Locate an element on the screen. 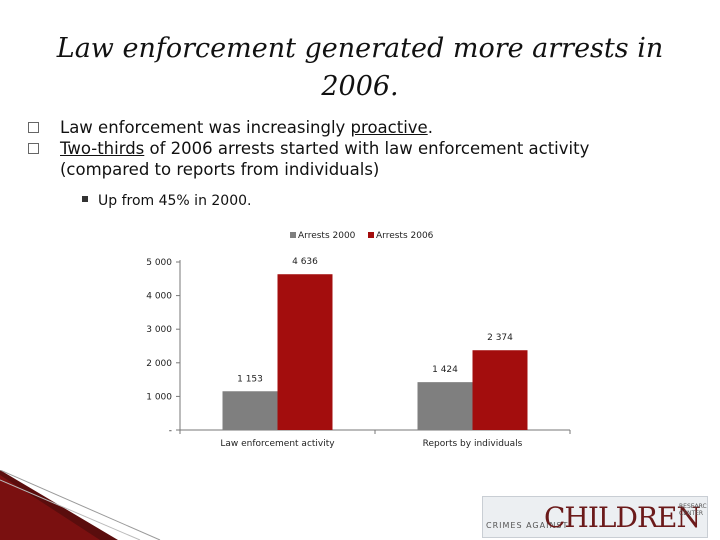 Image resolution: width=720 pixels, height=540 pixels. y-tick-label: 4 000 is located at coordinates (159, 297).